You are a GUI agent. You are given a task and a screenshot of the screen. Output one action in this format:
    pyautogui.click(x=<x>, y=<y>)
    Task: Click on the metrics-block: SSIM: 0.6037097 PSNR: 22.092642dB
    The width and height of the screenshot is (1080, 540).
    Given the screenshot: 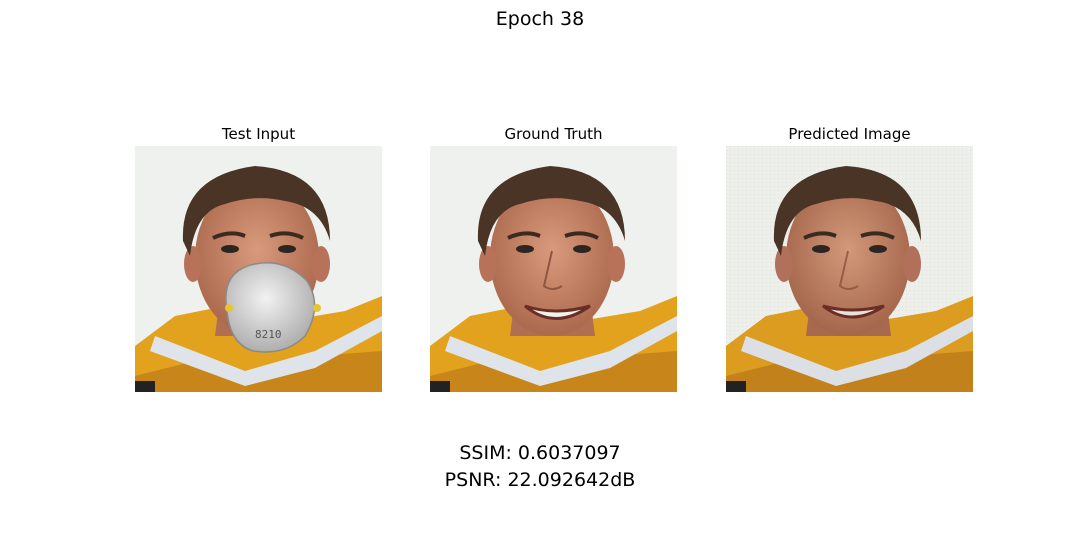 What is the action you would take?
    pyautogui.click(x=540, y=467)
    